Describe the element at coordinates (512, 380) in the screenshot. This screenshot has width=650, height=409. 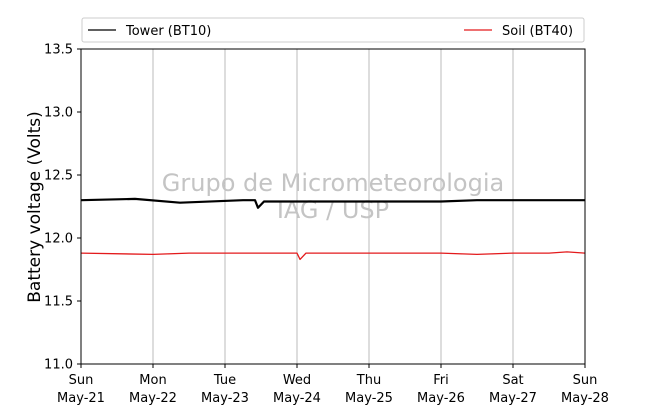
I see `x-tick-label-day: Sat` at that location.